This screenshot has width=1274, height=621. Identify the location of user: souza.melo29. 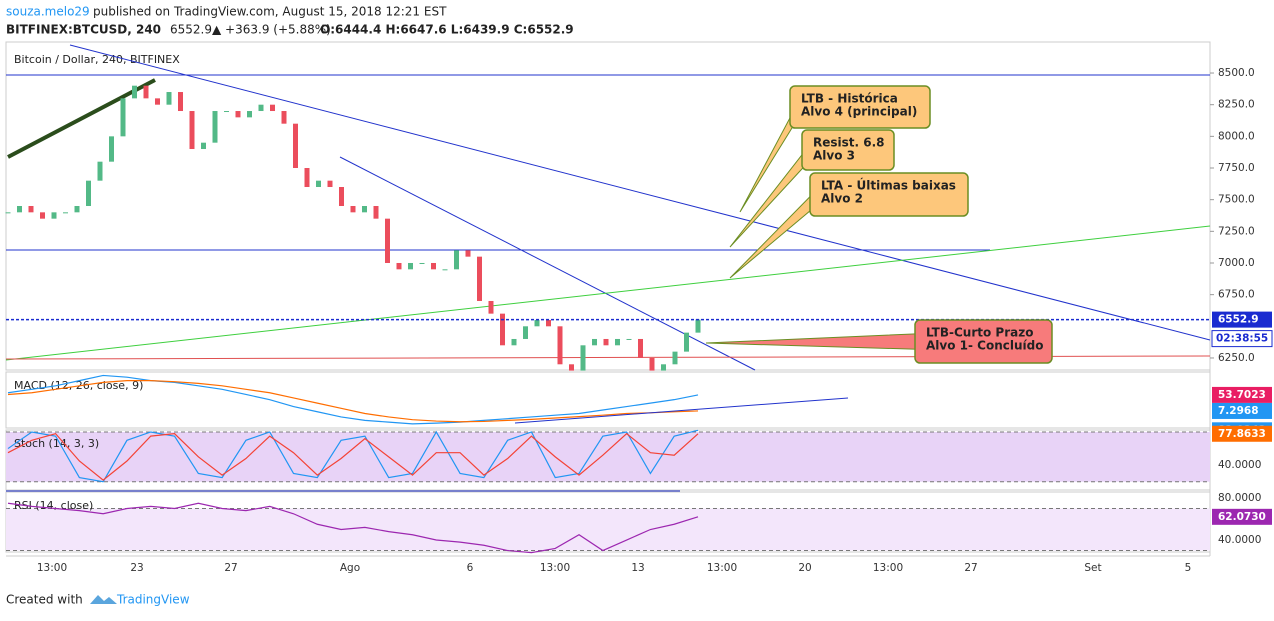
(48, 12).